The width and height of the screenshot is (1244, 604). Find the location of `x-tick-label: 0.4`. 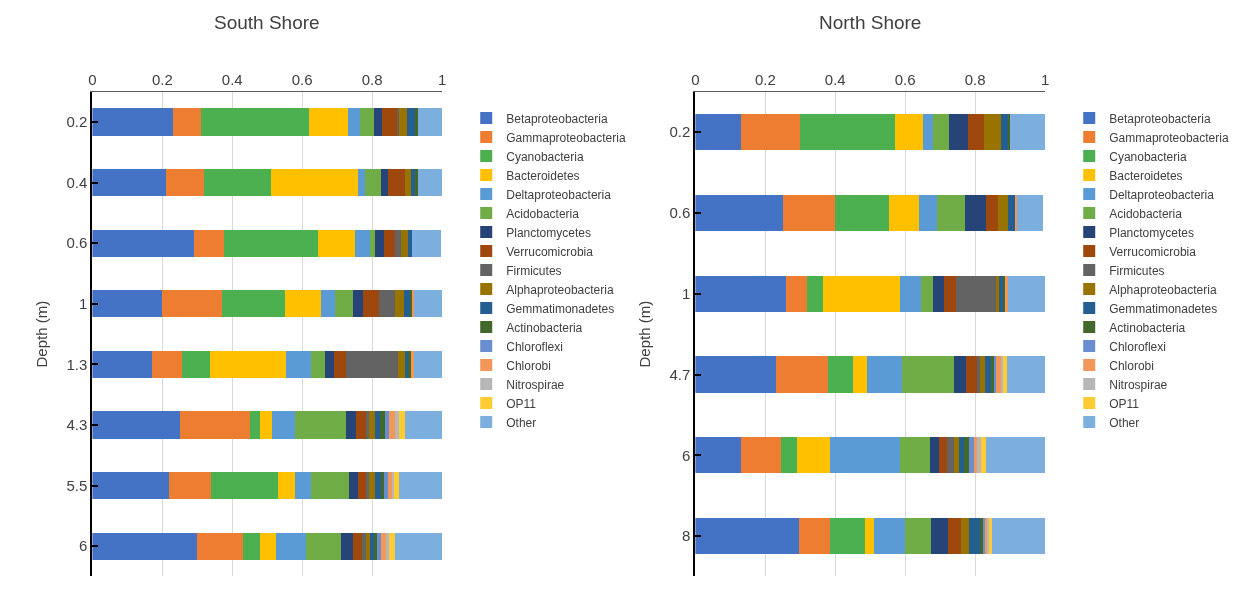

x-tick-label: 0.4 is located at coordinates (232, 79).